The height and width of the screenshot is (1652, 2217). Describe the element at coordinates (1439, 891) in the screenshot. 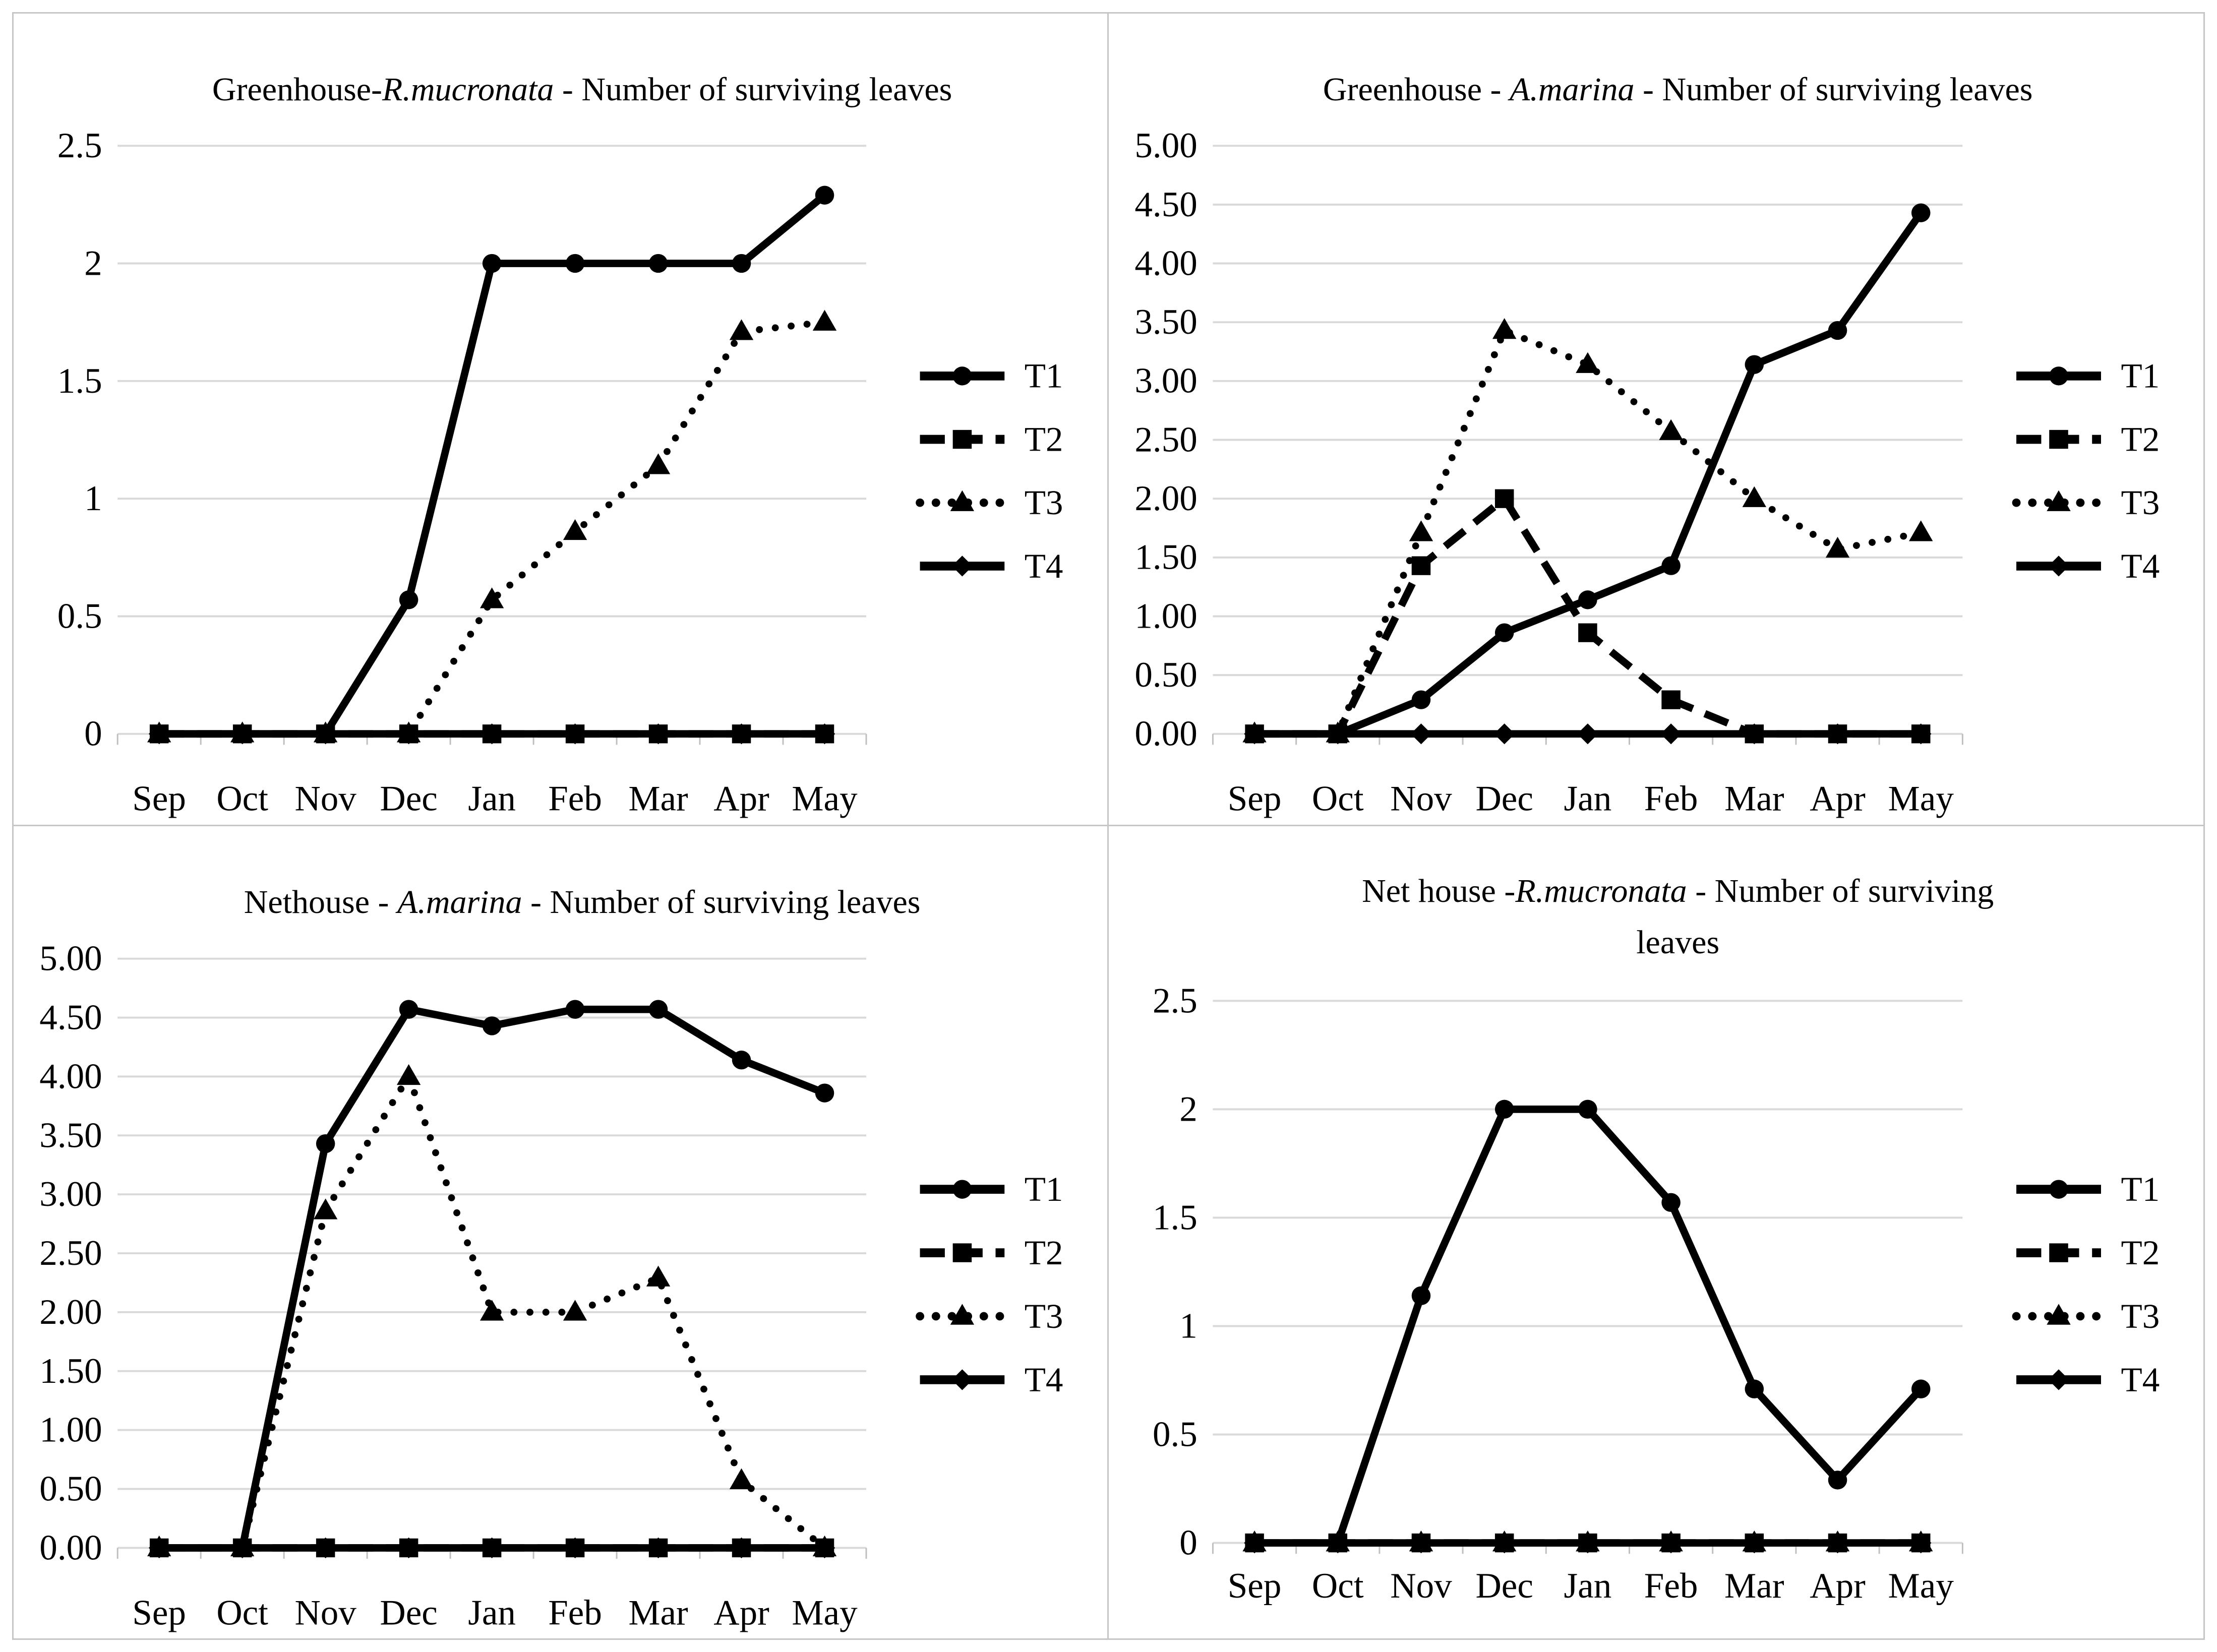

I see `title-text: Net house -` at that location.